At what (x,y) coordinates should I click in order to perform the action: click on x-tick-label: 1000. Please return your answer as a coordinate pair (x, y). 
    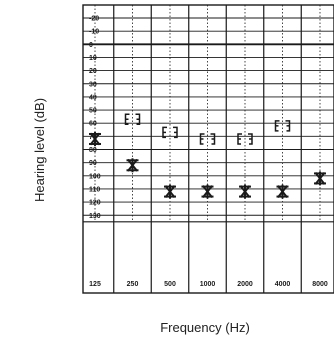
    Looking at the image, I should click on (208, 284).